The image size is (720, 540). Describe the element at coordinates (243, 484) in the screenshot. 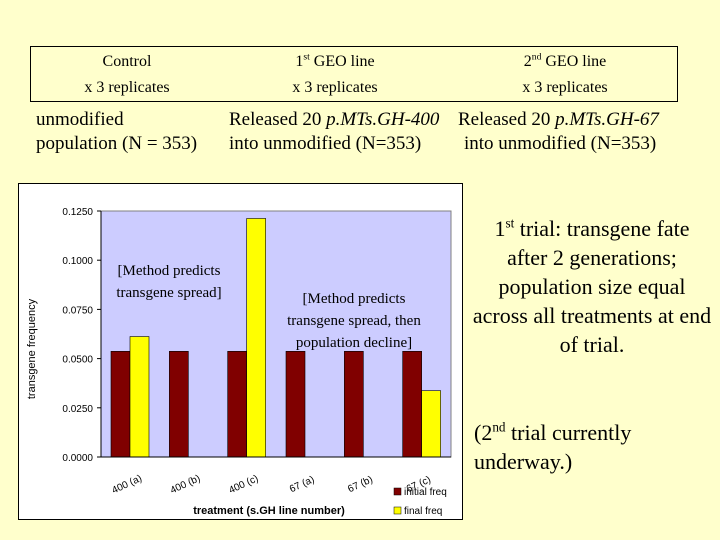

I see `x-tick-label: 400 (c)` at that location.